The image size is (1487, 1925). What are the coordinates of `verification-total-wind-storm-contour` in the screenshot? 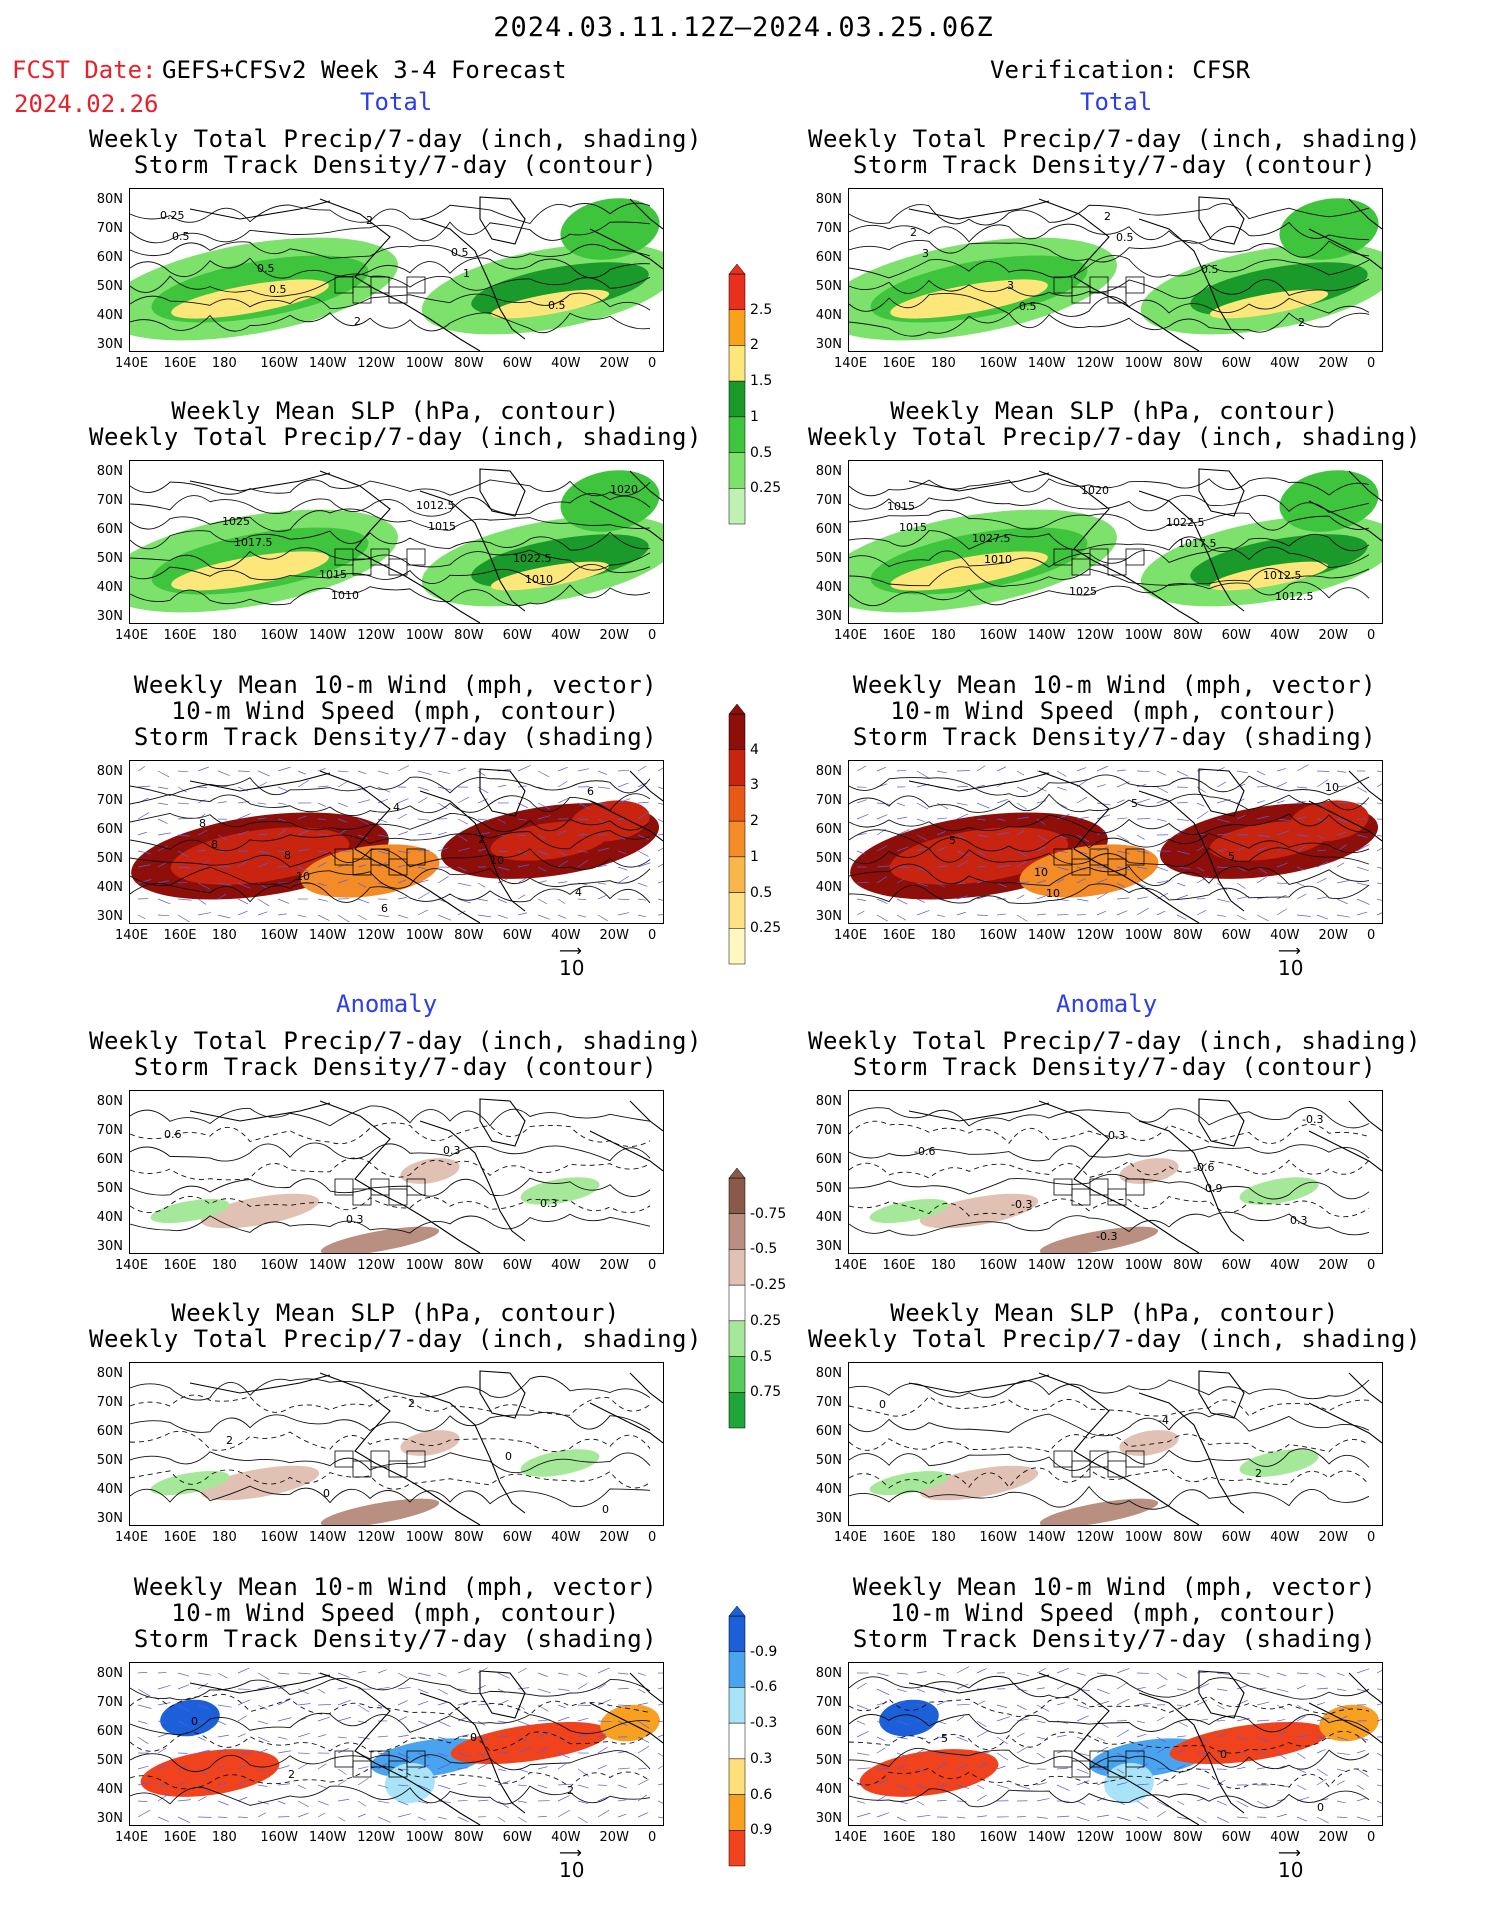 It's located at (1109, 893).